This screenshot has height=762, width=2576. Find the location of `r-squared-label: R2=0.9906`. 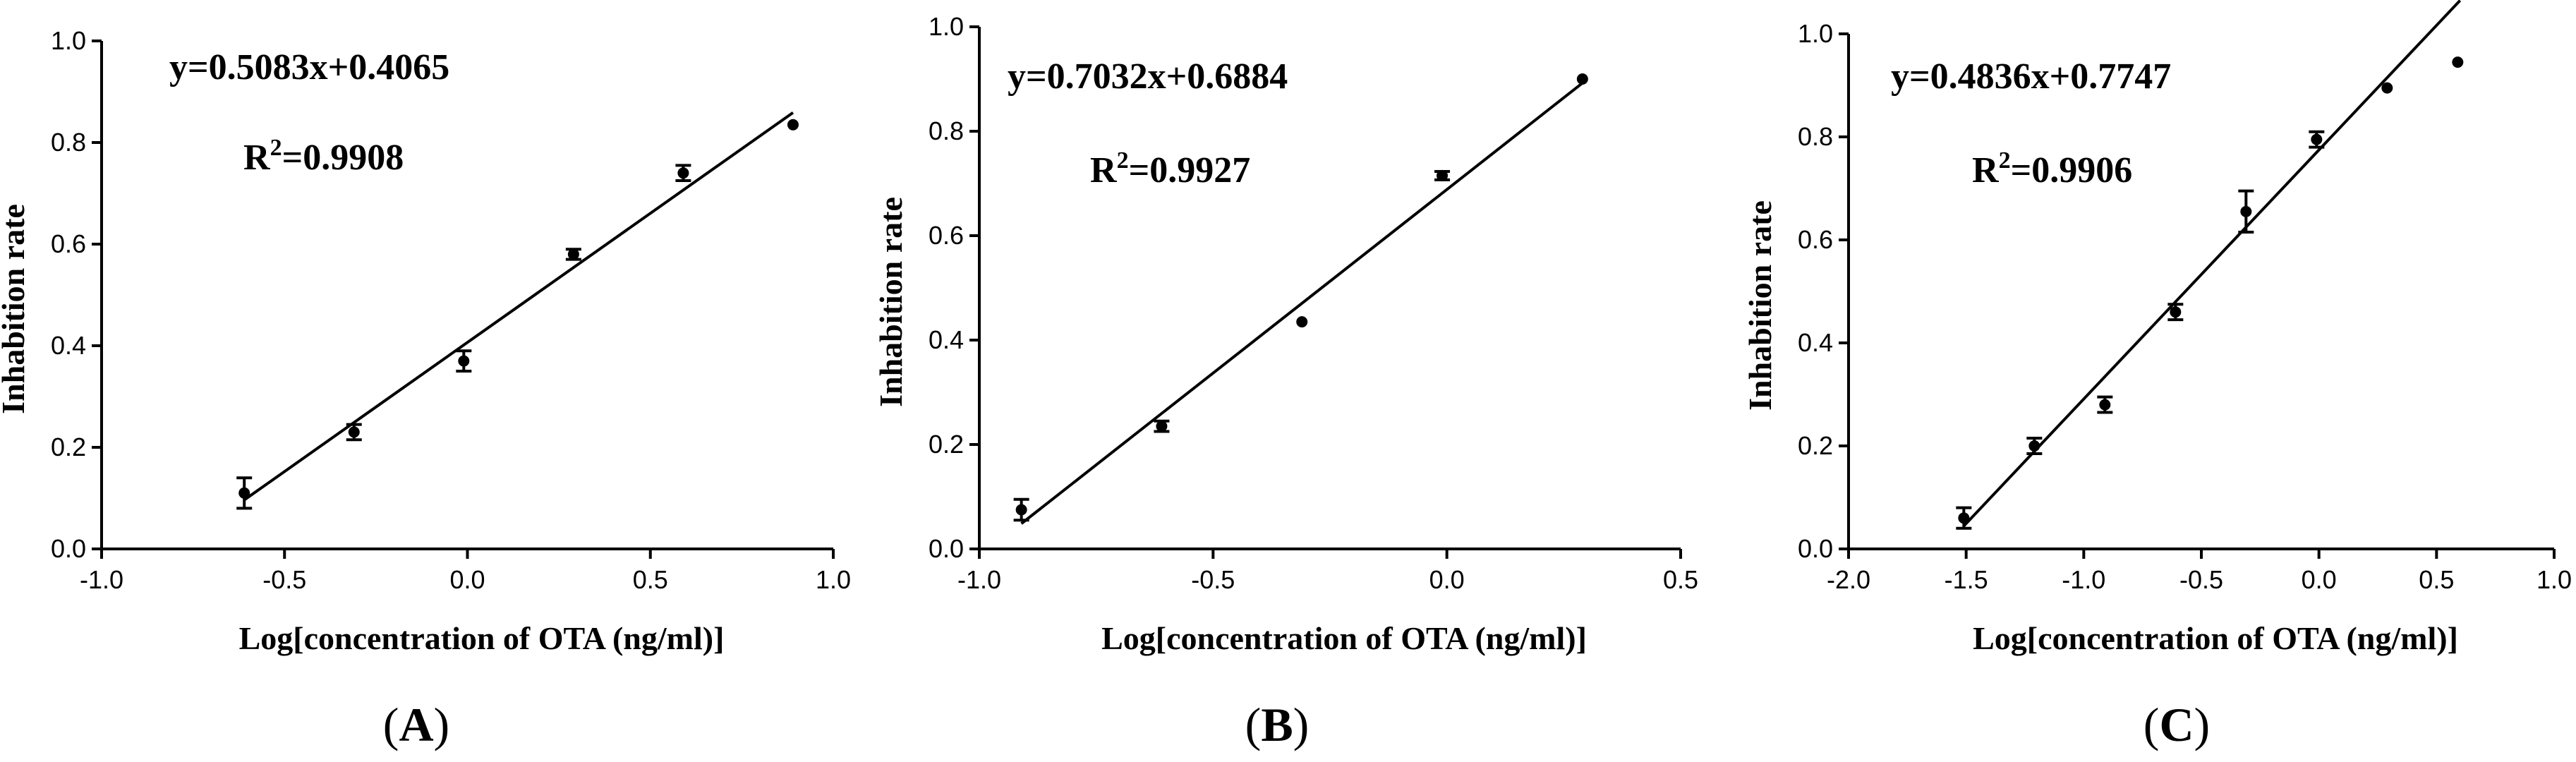

r-squared-label: R2=0.9906 is located at coordinates (2052, 168).